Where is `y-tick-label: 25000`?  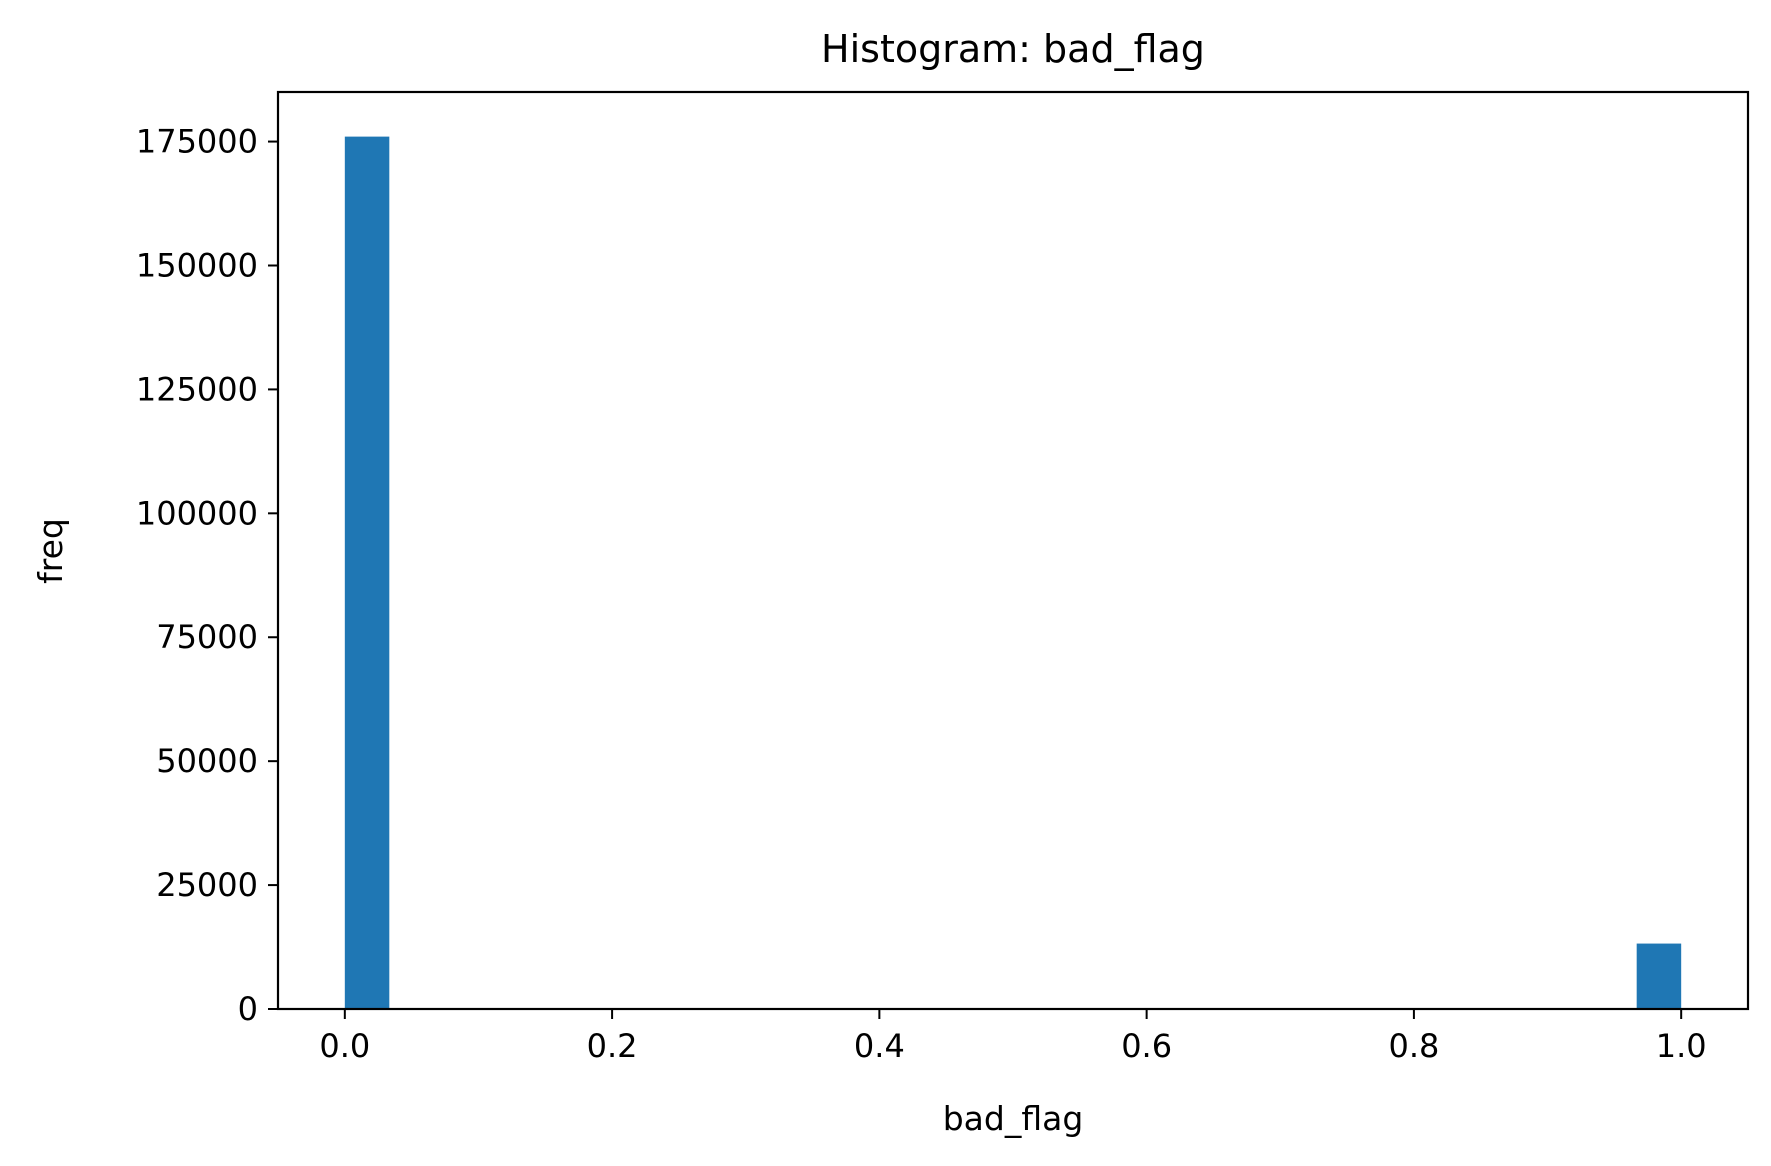 y-tick-label: 25000 is located at coordinates (207, 885).